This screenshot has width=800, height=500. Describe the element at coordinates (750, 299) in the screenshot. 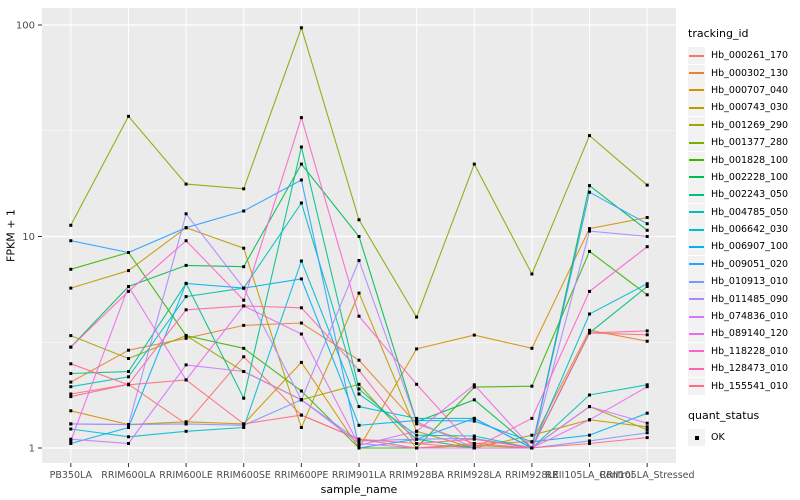

I see `legend-item-label: Hb_011485_090` at that location.